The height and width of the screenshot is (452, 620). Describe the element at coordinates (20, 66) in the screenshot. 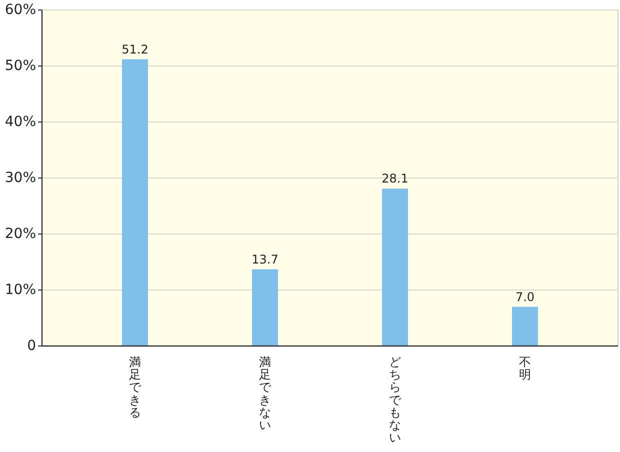

I see `y-tick-label: 50%` at that location.